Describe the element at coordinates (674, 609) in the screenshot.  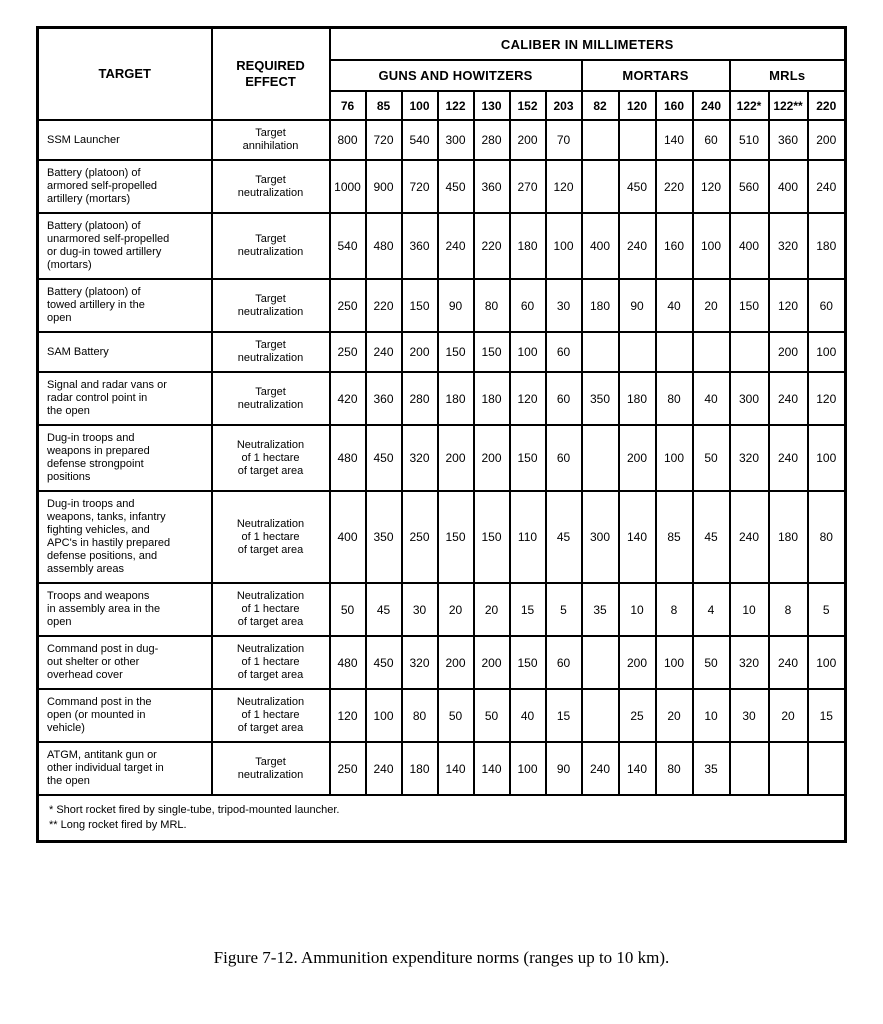
I see `value-cell: 8` at that location.